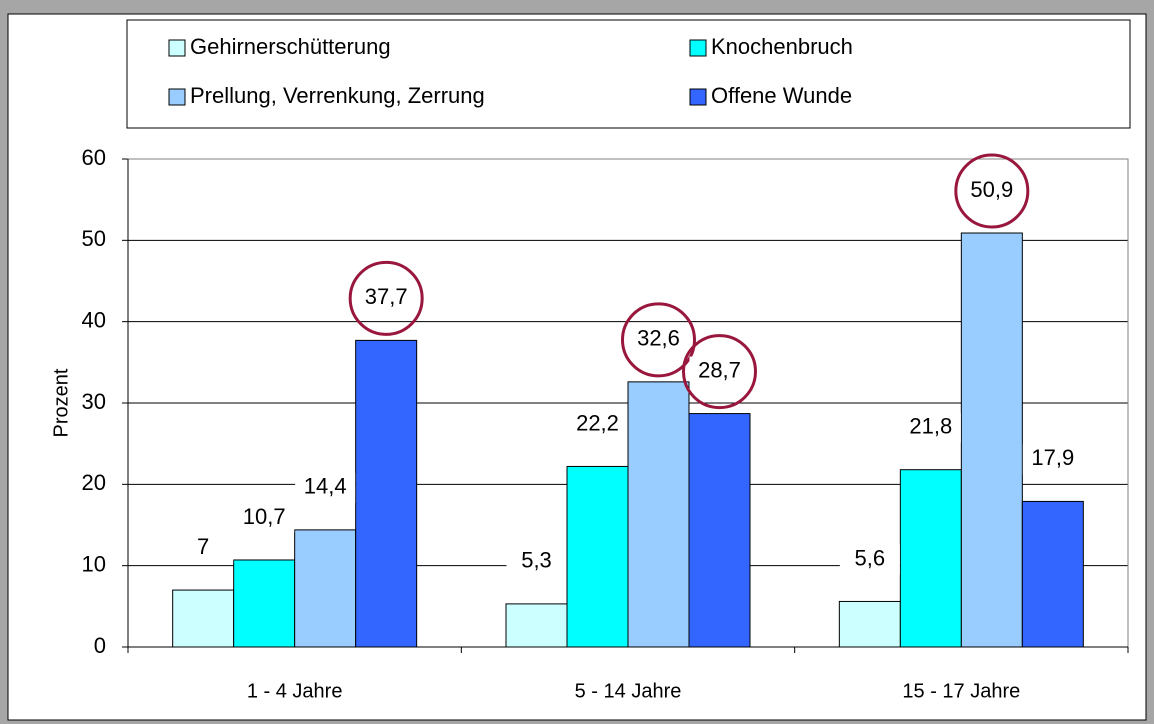 The image size is (1154, 724). What do you see at coordinates (295, 691) in the screenshot?
I see `x-tick-label: 1 - 4 Jahre` at bounding box center [295, 691].